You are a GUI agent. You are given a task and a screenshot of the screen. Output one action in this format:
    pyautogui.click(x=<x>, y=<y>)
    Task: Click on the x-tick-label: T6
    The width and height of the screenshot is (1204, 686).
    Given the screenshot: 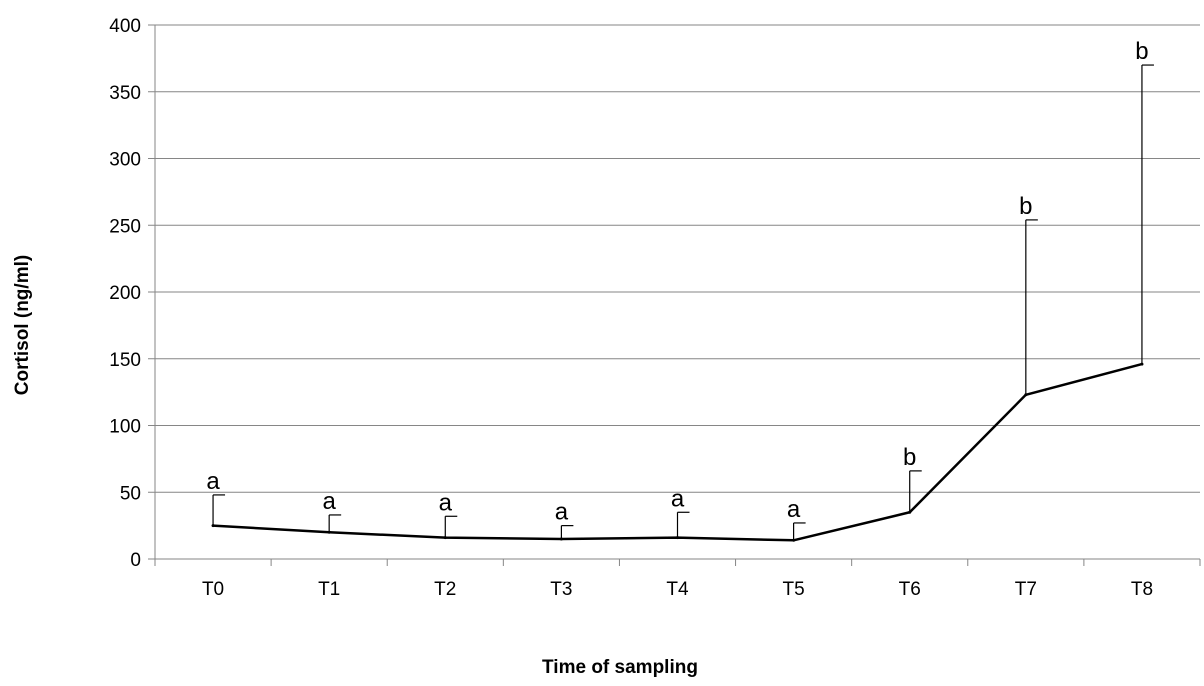 What is the action you would take?
    pyautogui.click(x=910, y=589)
    